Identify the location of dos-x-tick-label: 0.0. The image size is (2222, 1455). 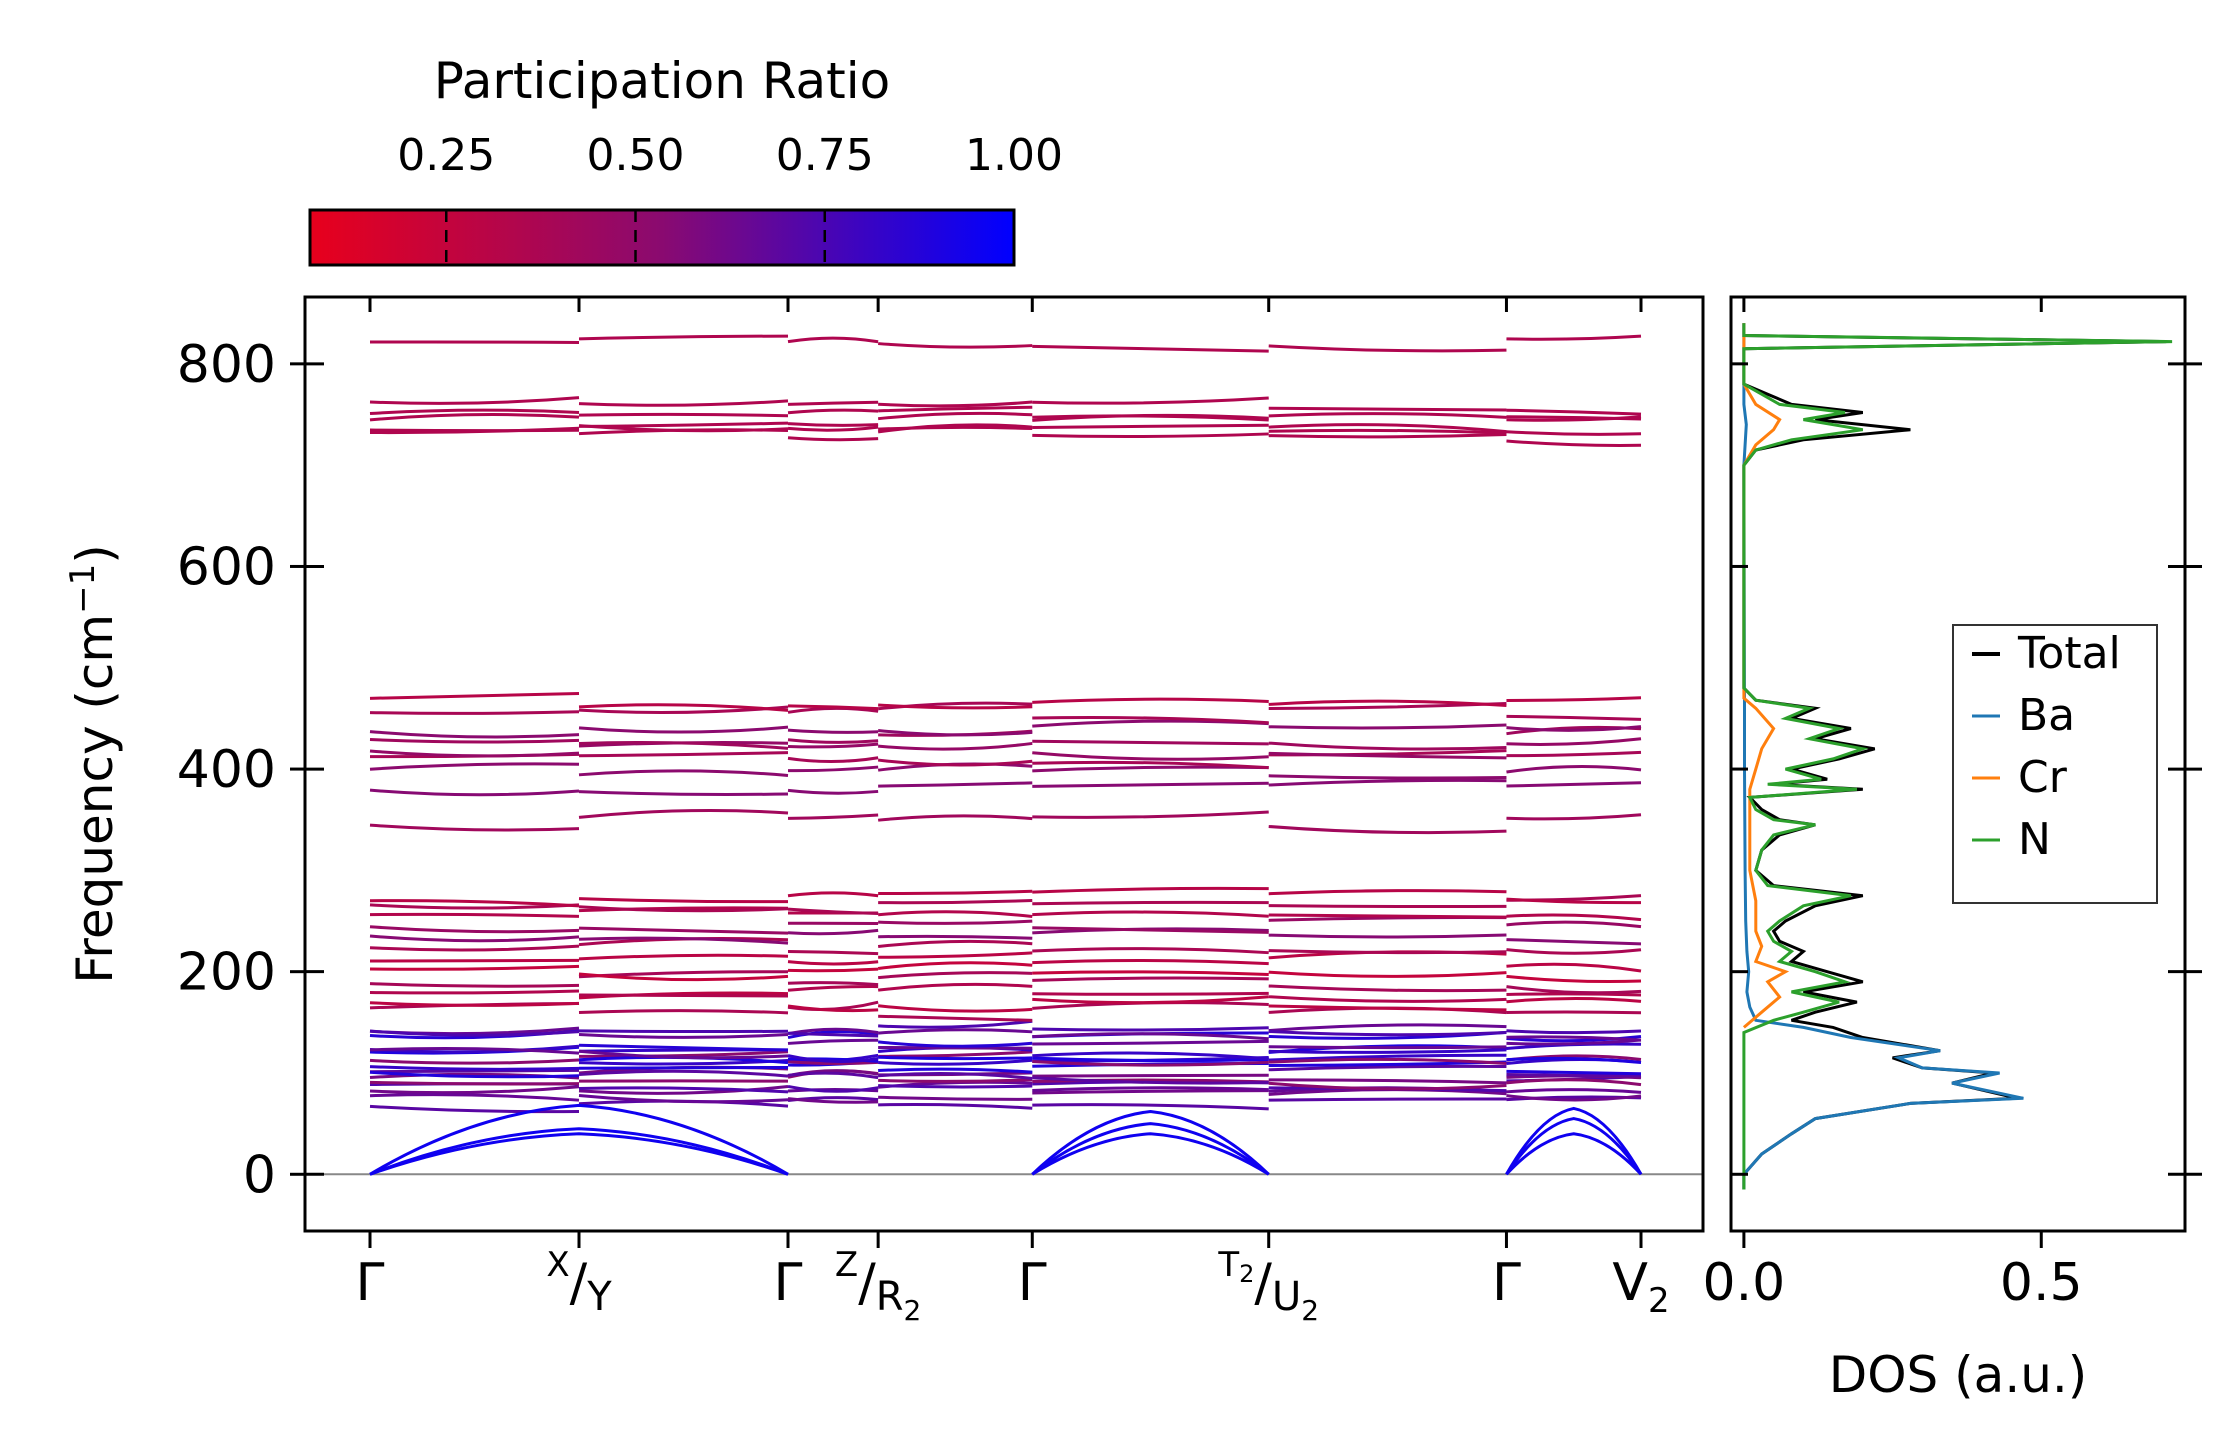
(1744, 1283).